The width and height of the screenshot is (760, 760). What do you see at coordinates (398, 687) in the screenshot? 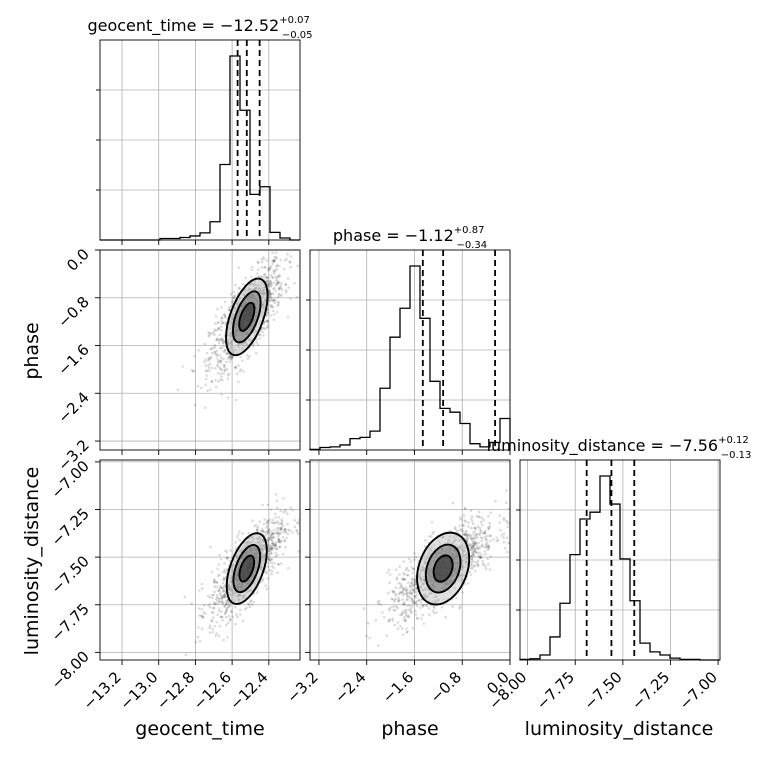
I see `x-tick-label: −1.6` at bounding box center [398, 687].